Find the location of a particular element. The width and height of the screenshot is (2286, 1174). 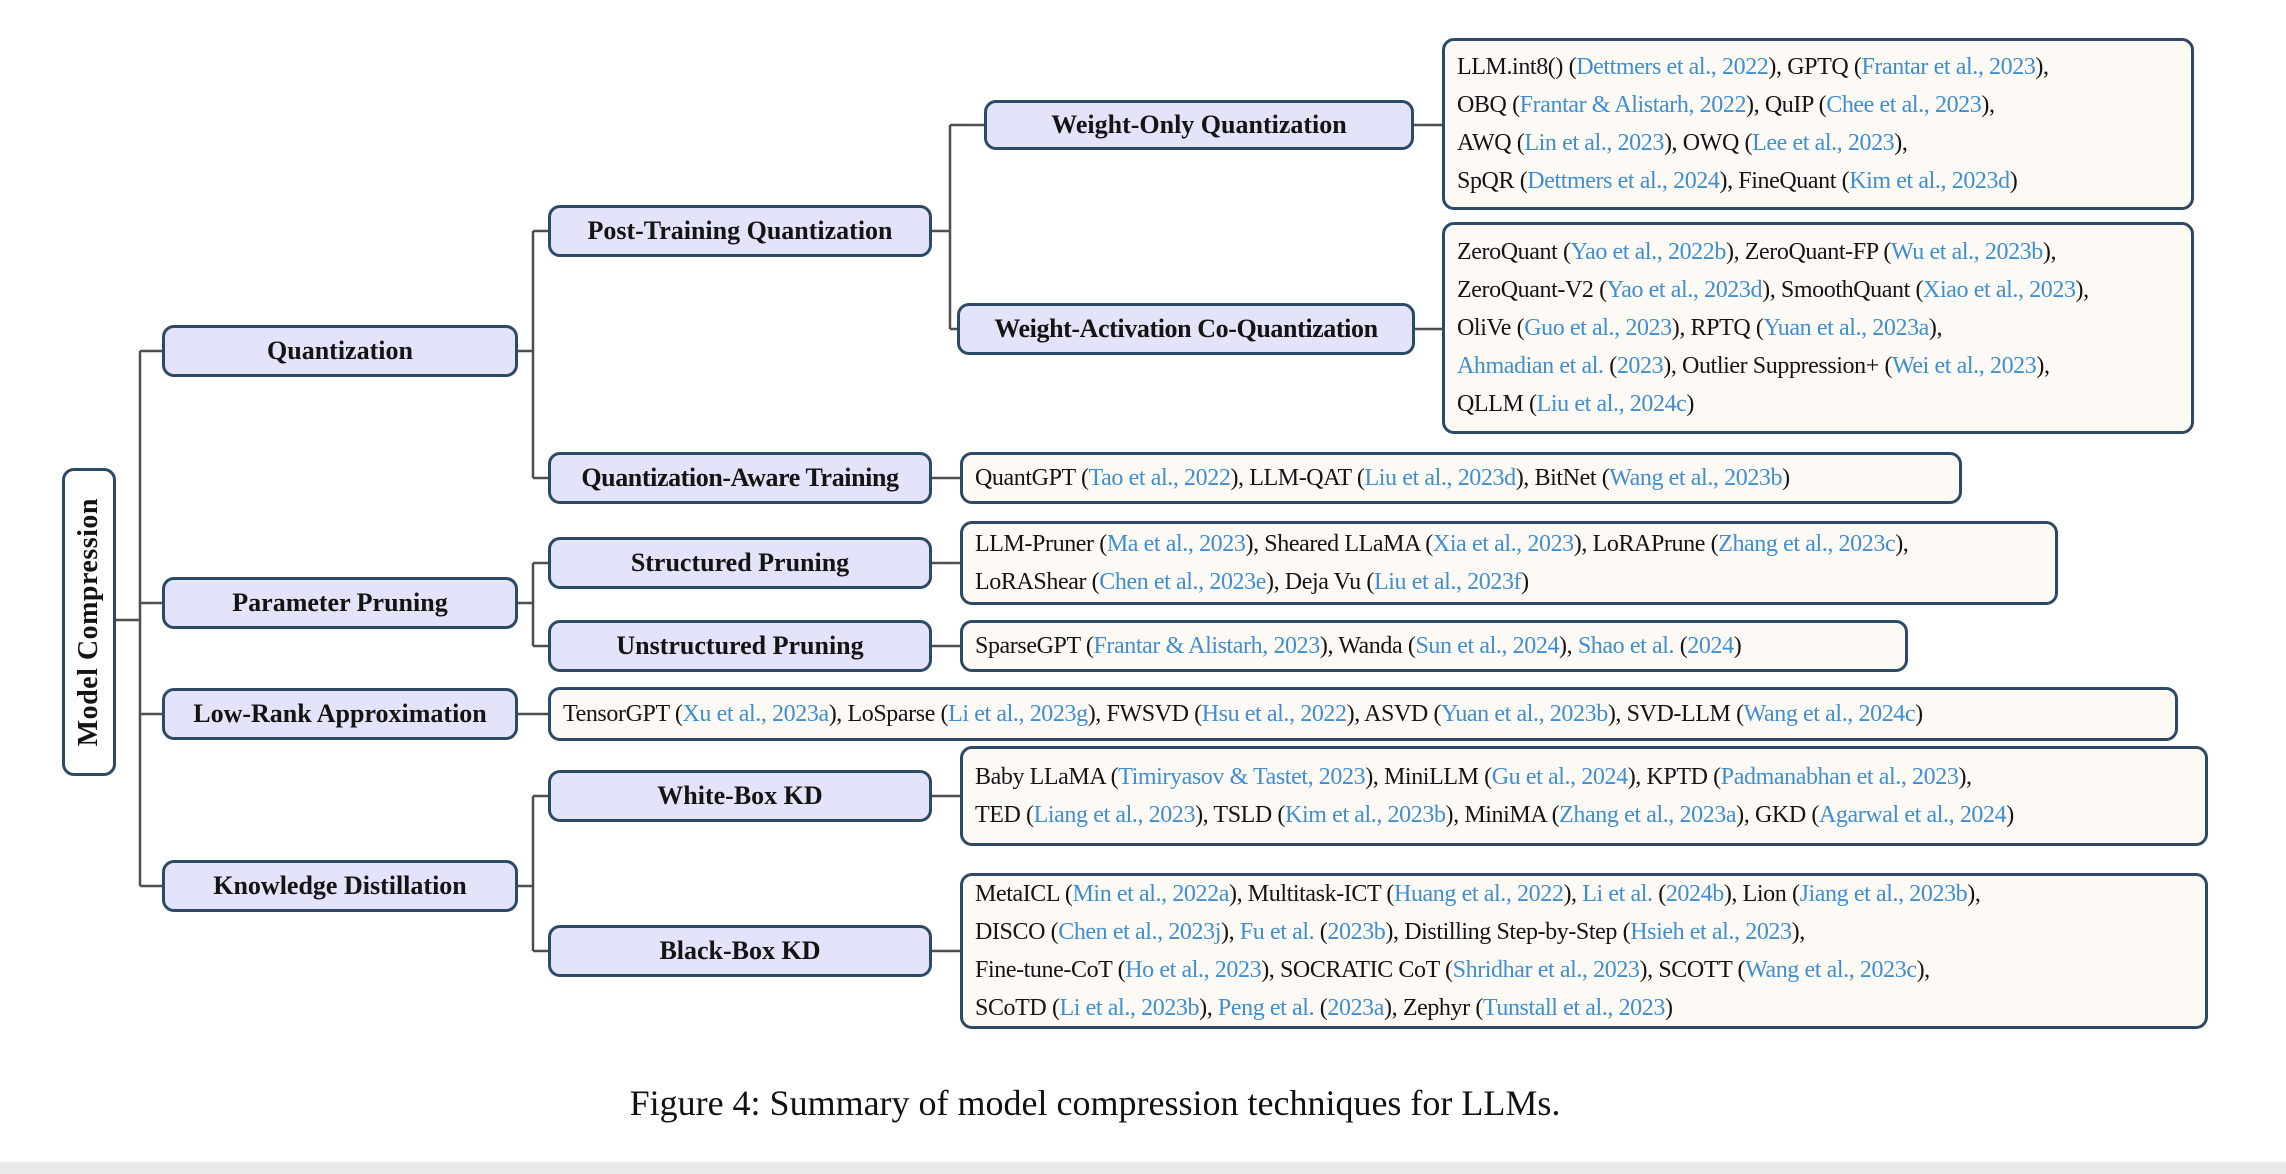

node-quantization: Quantization is located at coordinates (340, 351).